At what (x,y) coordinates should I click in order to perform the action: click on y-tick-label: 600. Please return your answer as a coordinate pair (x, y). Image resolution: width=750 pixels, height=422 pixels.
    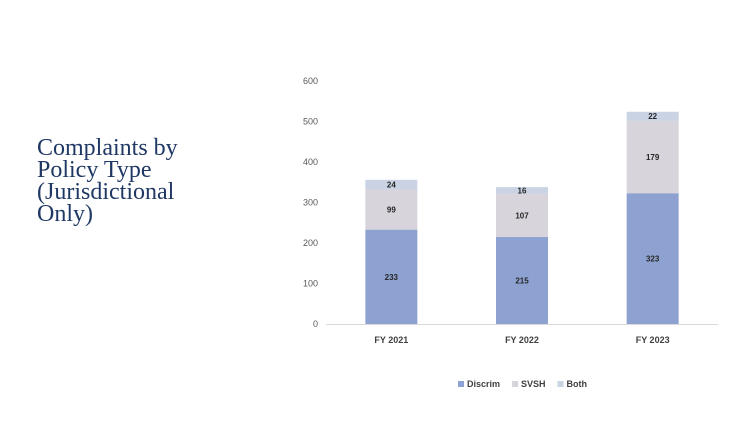
    Looking at the image, I should click on (310, 81).